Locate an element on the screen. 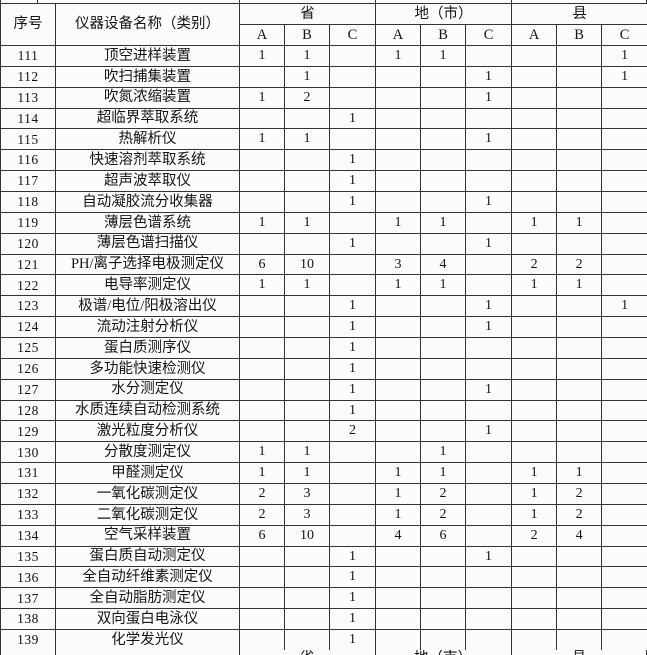 The width and height of the screenshot is (647, 655). header-province-a: A is located at coordinates (262, 35).